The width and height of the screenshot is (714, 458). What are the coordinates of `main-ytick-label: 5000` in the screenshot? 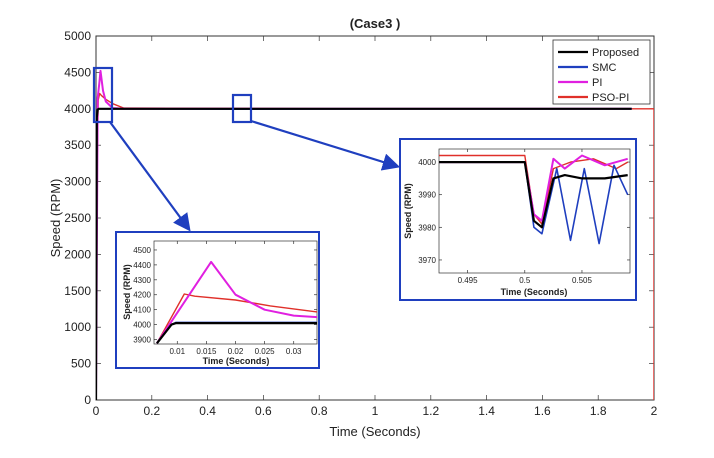 It's located at (77, 36).